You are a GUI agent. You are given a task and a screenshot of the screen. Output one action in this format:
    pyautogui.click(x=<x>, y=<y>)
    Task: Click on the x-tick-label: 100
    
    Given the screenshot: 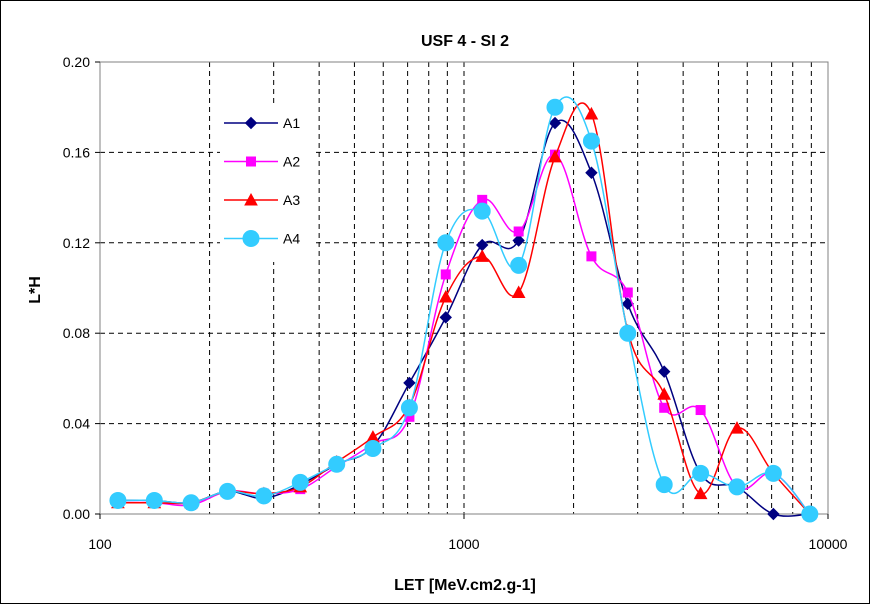 What is the action you would take?
    pyautogui.click(x=100, y=544)
    